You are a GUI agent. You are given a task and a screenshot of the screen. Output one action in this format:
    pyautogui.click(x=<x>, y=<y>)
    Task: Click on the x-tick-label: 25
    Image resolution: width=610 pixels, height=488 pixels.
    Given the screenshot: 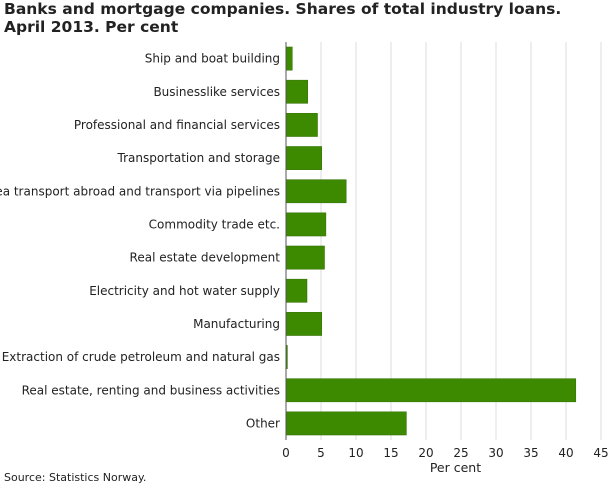 What is the action you would take?
    pyautogui.click(x=460, y=453)
    